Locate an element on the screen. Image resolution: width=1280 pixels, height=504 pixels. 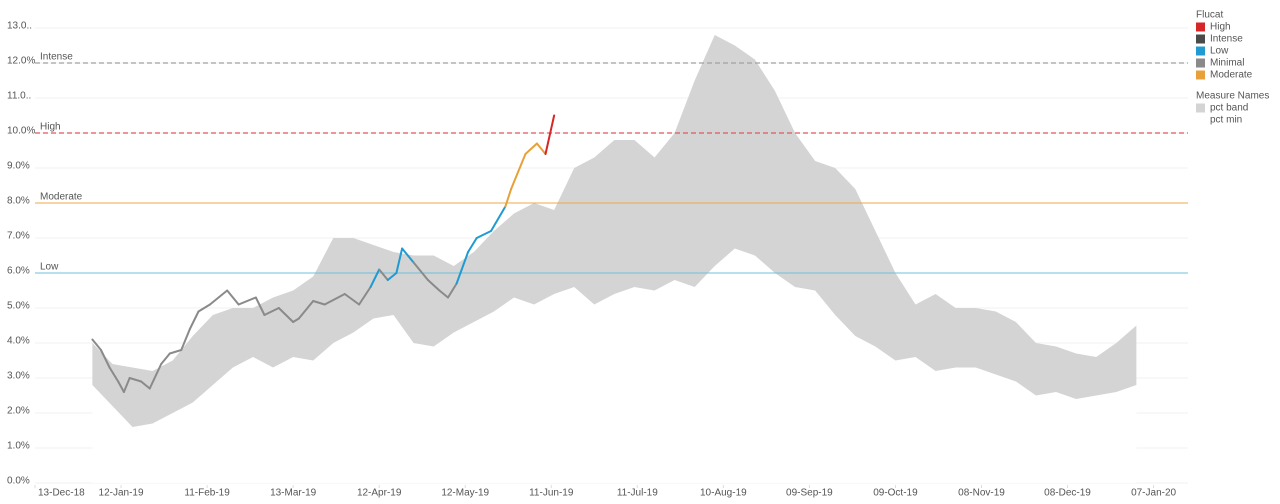
y-tick-label: 3.0% is located at coordinates (18, 376).